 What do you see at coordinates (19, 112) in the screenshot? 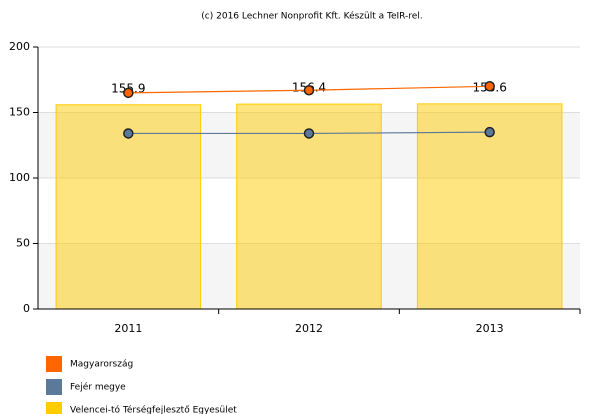
I see `y-tick-label: 150` at bounding box center [19, 112].